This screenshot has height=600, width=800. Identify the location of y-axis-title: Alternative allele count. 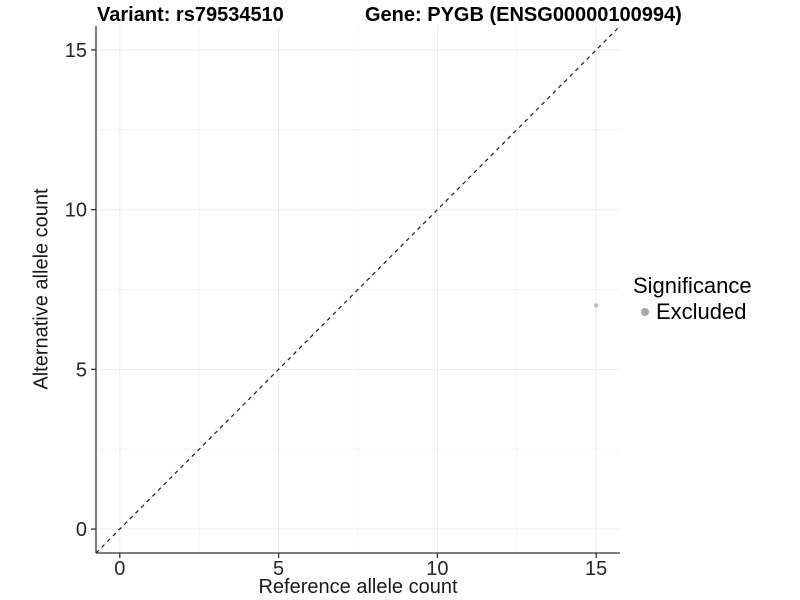
(41, 289).